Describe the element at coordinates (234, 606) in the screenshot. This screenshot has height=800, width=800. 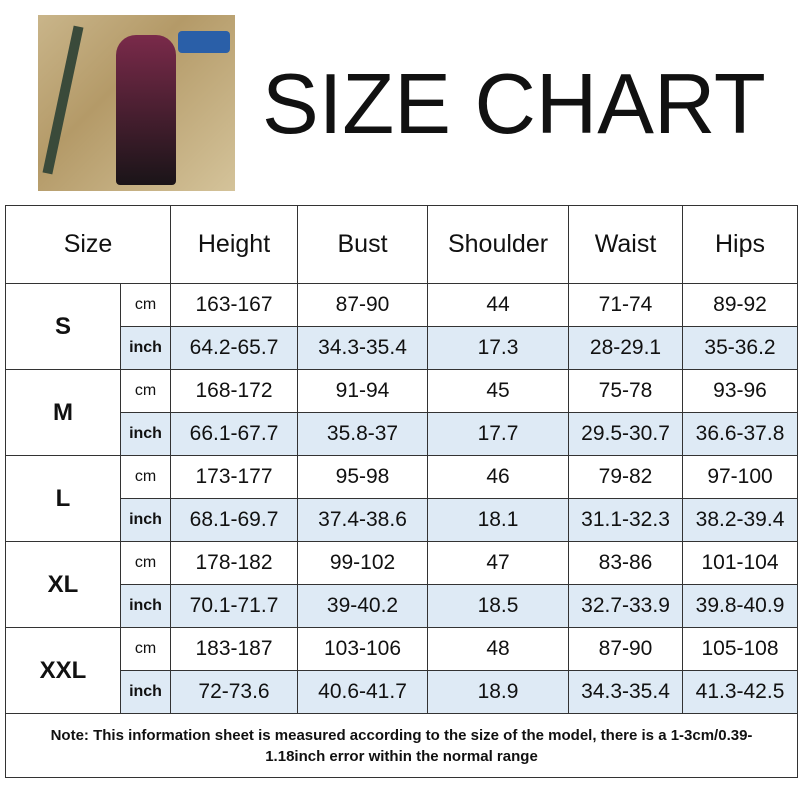
I see `table-cell: 70.1-71.7` at that location.